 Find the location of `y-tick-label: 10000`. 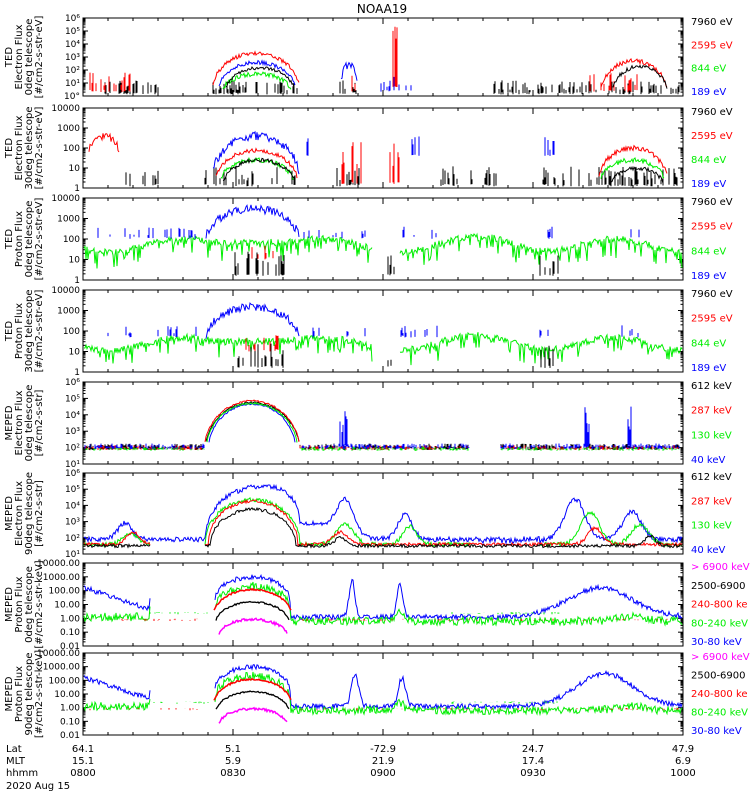

y-tick-label: 10000 is located at coordinates (65, 109).